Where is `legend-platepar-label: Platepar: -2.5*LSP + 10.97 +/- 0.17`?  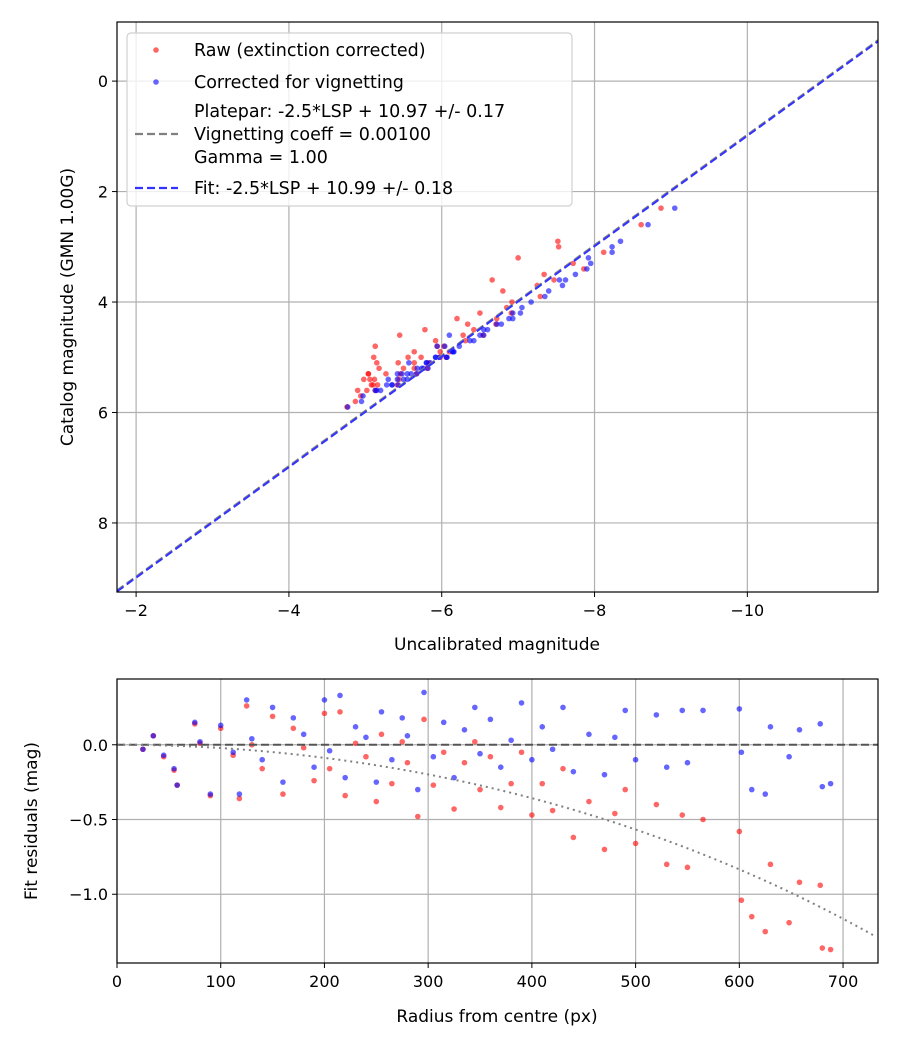
legend-platepar-label: Platepar: -2.5*LSP + 10.97 +/- 0.17 is located at coordinates (349, 112).